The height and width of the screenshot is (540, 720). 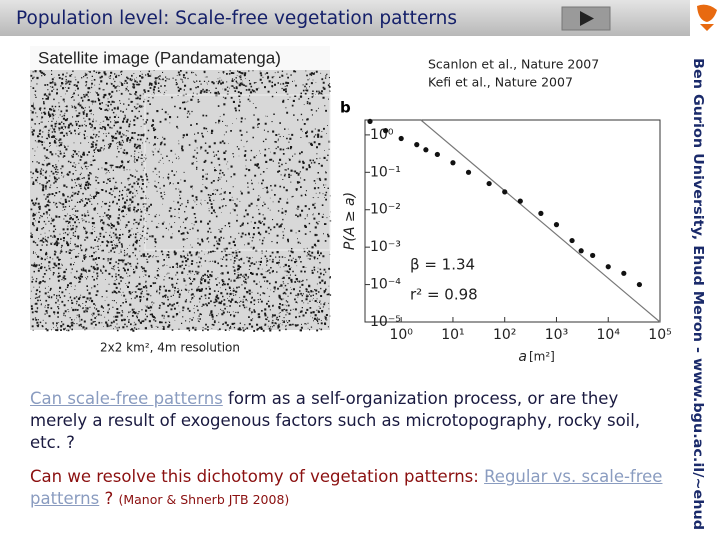 What do you see at coordinates (346, 487) in the screenshot?
I see `link: Regular vs. scale-free patterns` at bounding box center [346, 487].